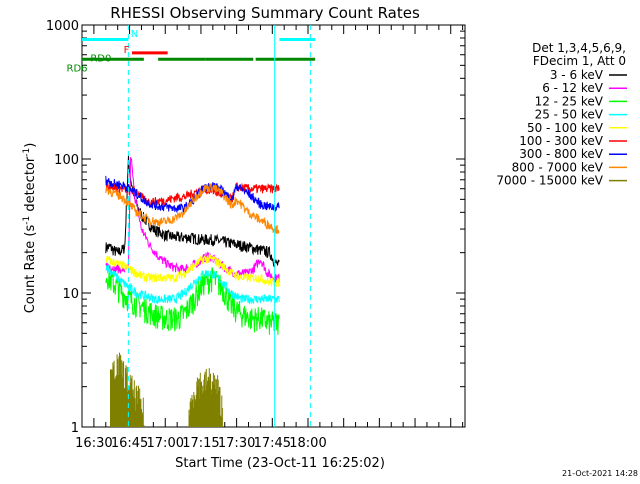 The width and height of the screenshot is (640, 484). Describe the element at coordinates (561, 141) in the screenshot. I see `legend-label: 100 - 300 keV` at that location.